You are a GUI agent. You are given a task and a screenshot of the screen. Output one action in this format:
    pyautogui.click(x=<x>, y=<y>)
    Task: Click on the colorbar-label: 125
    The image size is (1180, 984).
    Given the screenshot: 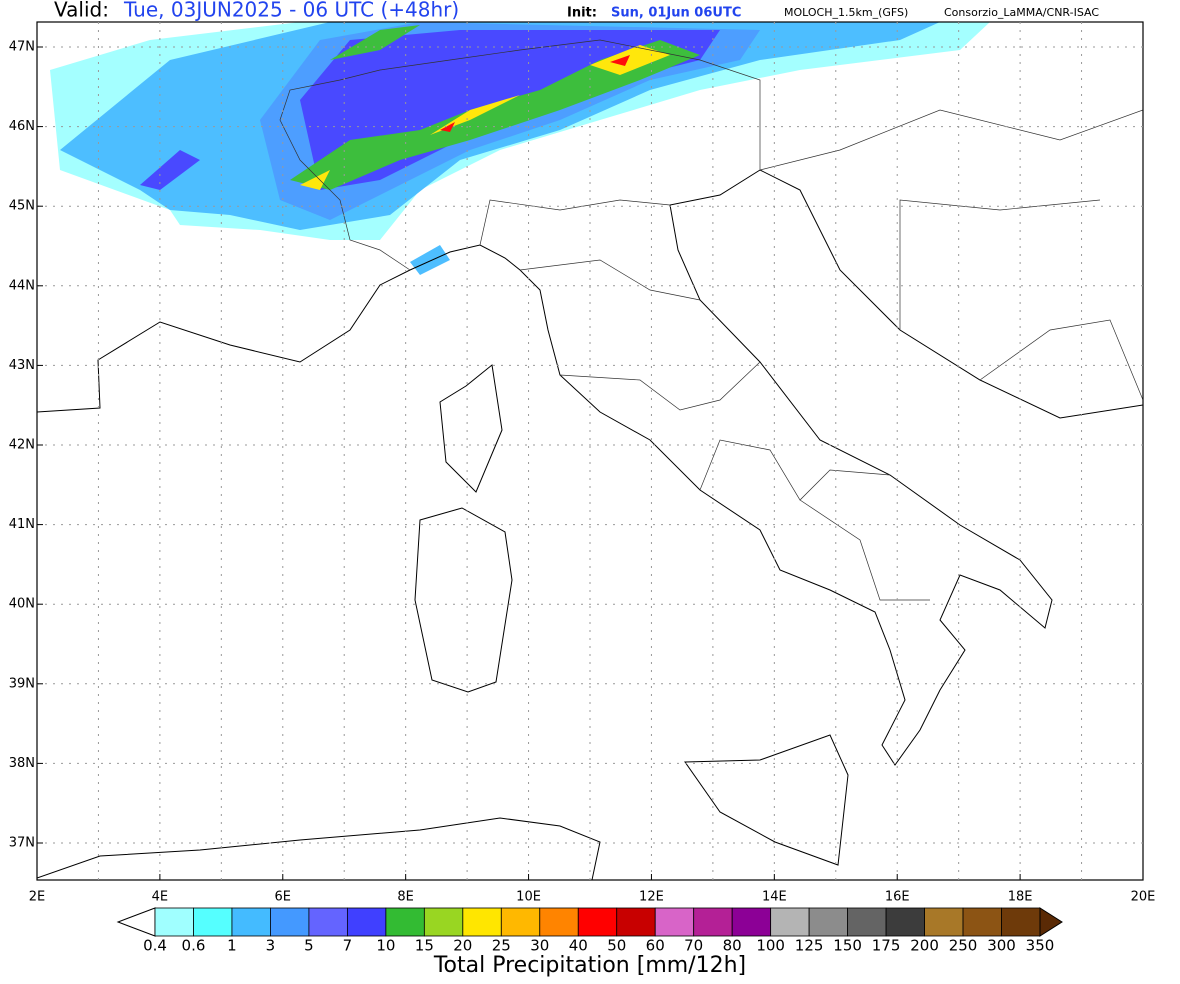 What is the action you would take?
    pyautogui.click(x=809, y=946)
    